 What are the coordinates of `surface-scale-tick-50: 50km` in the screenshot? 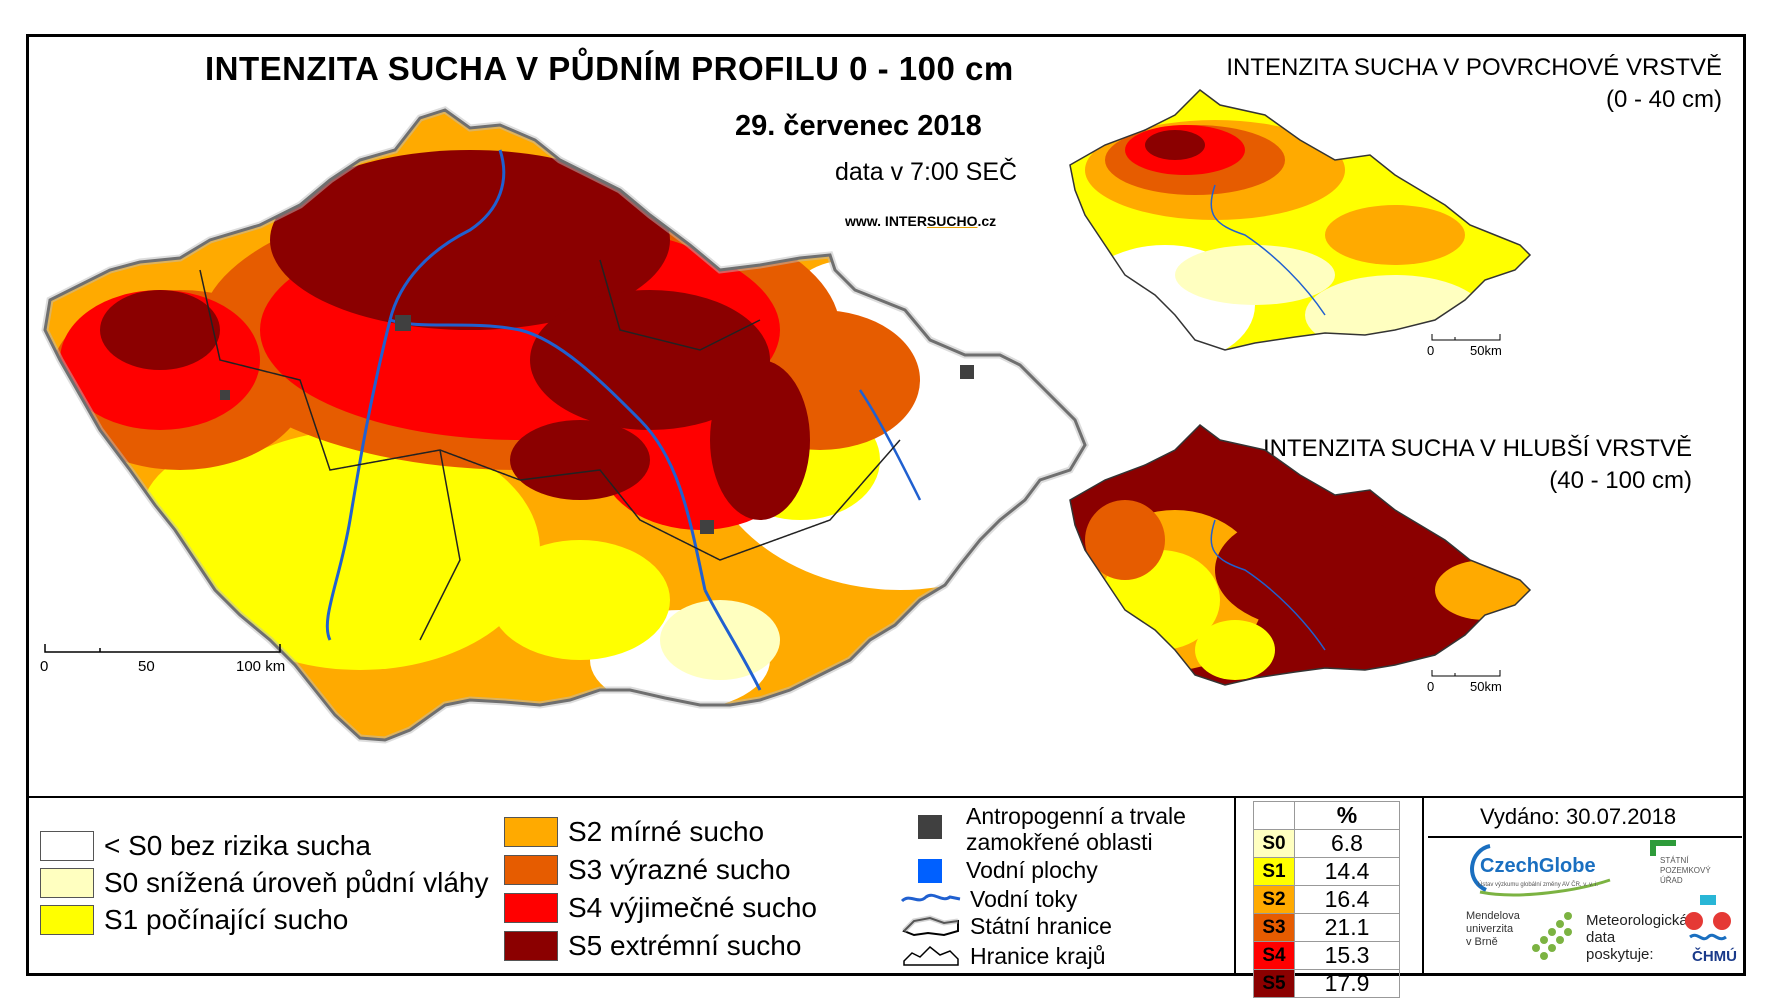 It's located at (1486, 350).